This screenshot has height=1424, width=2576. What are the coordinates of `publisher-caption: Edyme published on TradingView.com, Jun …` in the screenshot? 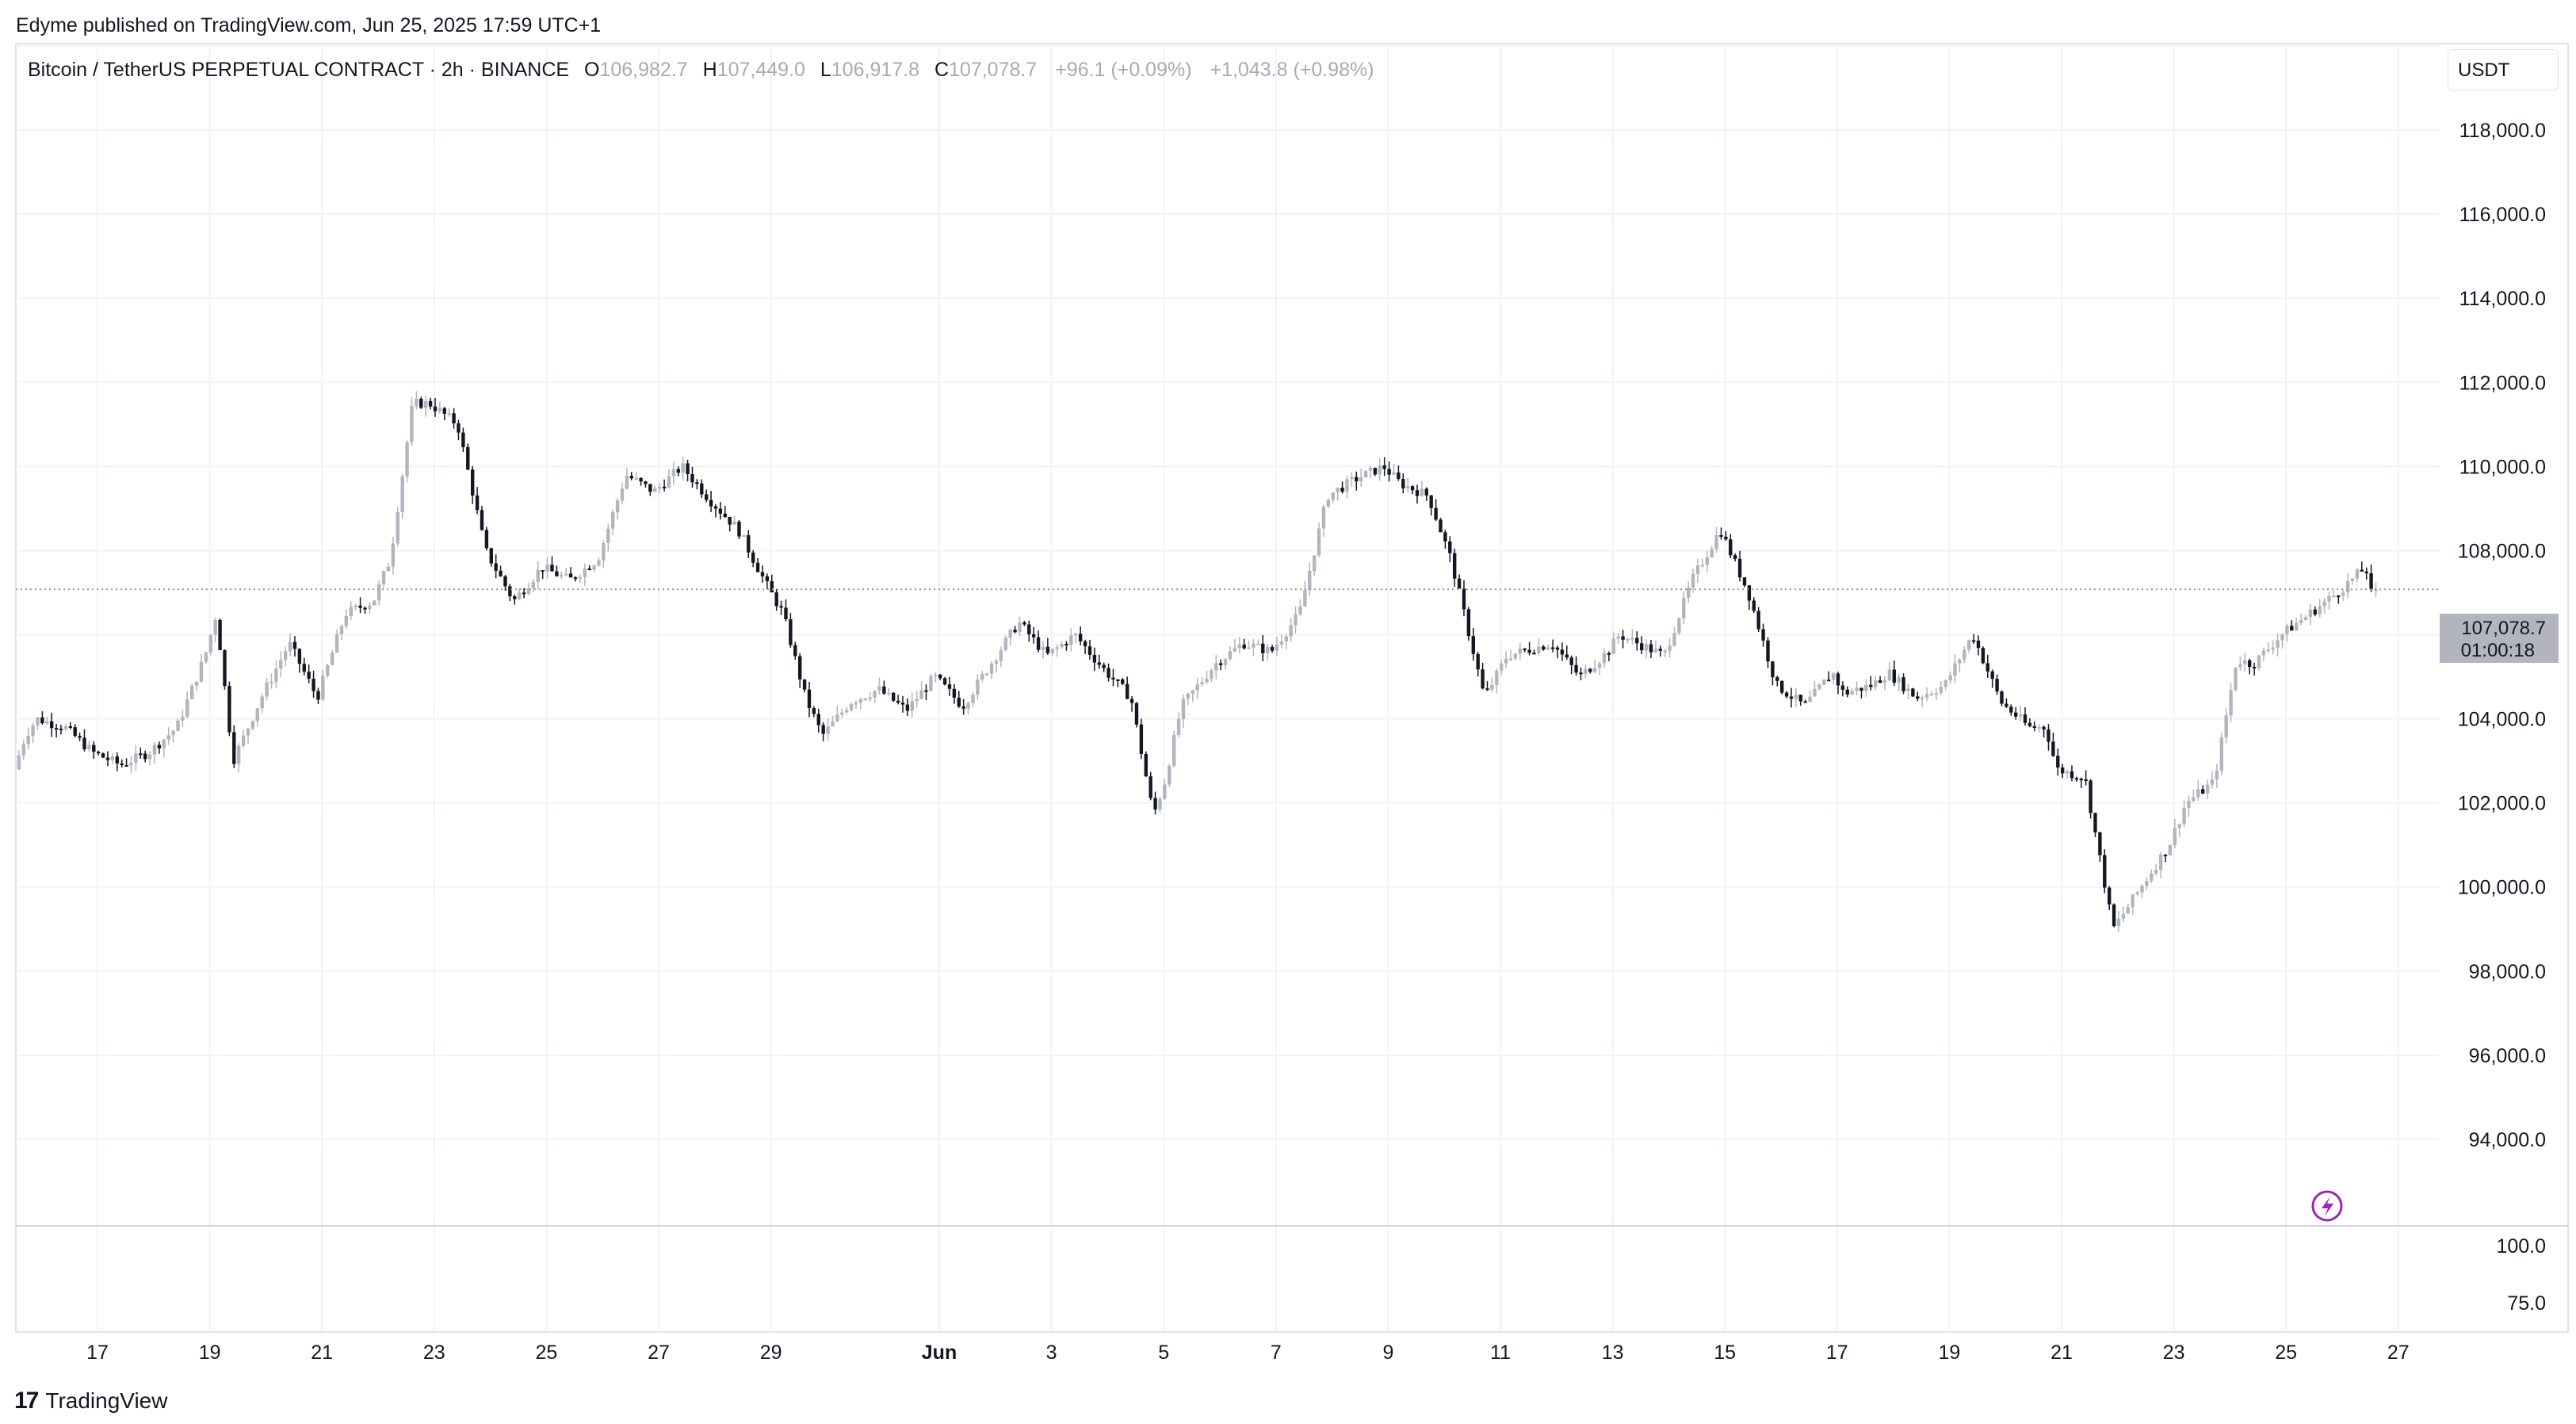 It's located at (309, 25).